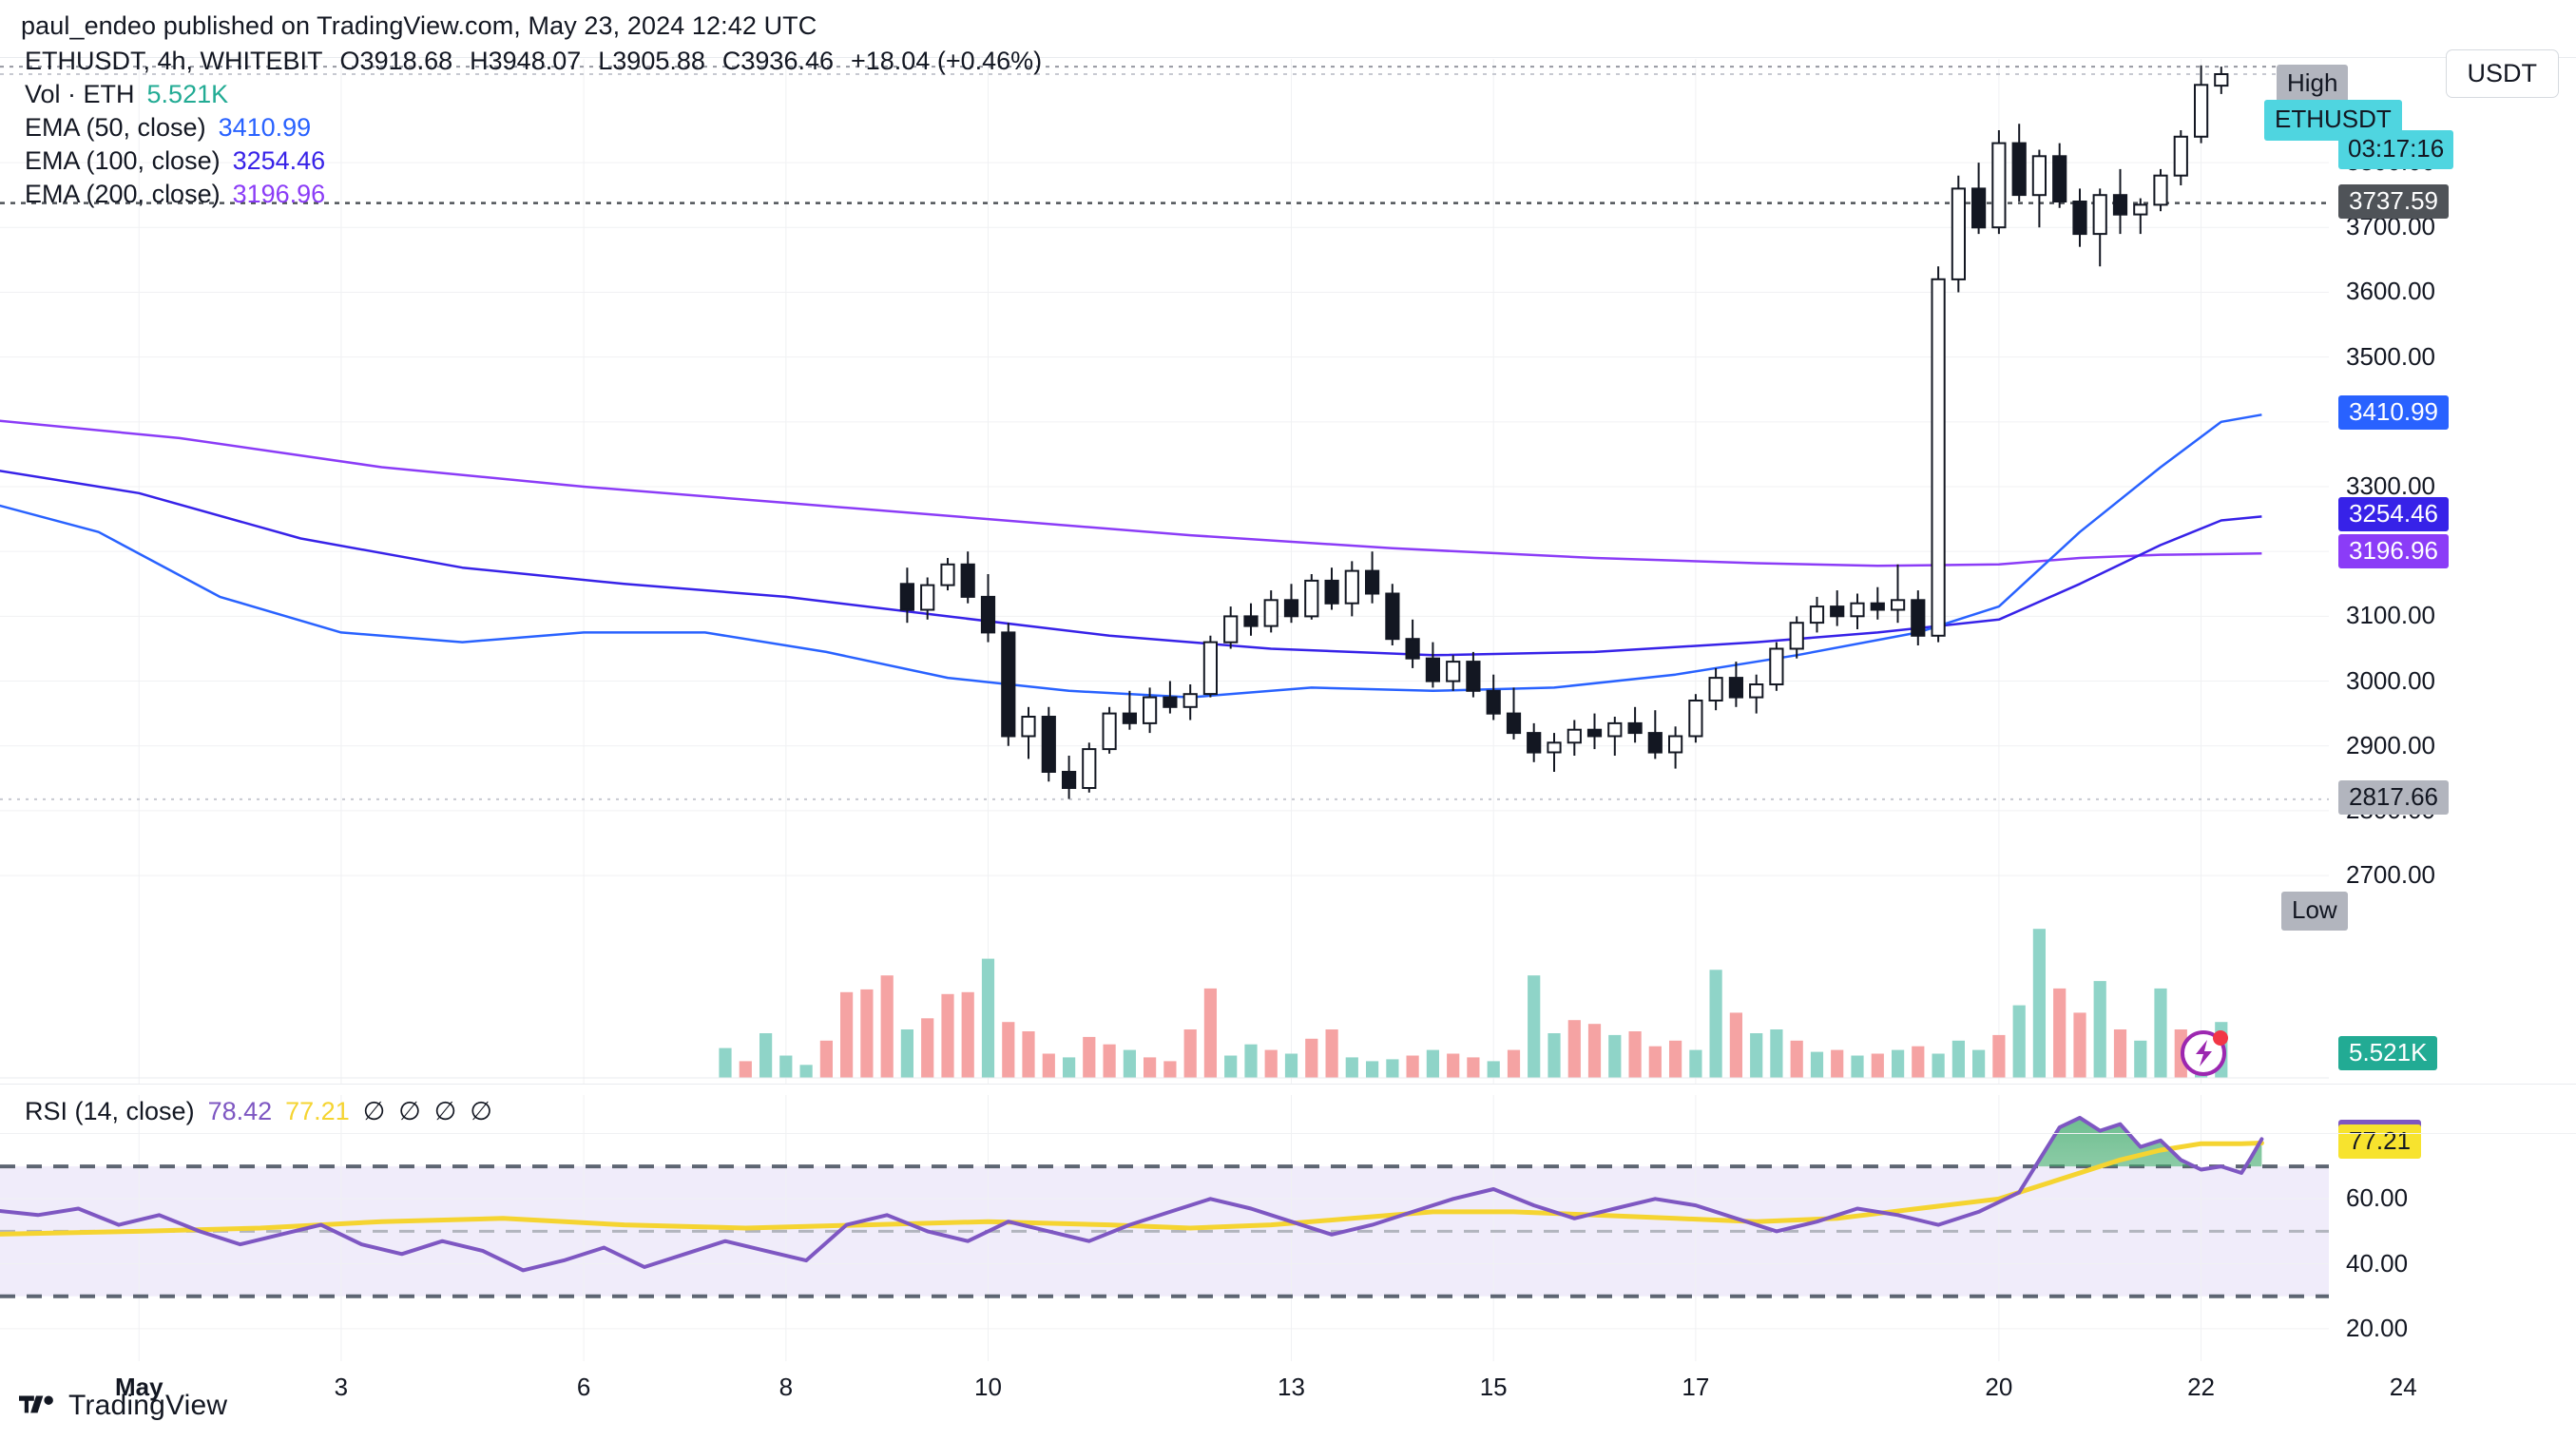 The width and height of the screenshot is (2576, 1441). Describe the element at coordinates (127, 94) in the screenshot. I see `legend-volume-row: Vol · ETH 5.521K` at that location.